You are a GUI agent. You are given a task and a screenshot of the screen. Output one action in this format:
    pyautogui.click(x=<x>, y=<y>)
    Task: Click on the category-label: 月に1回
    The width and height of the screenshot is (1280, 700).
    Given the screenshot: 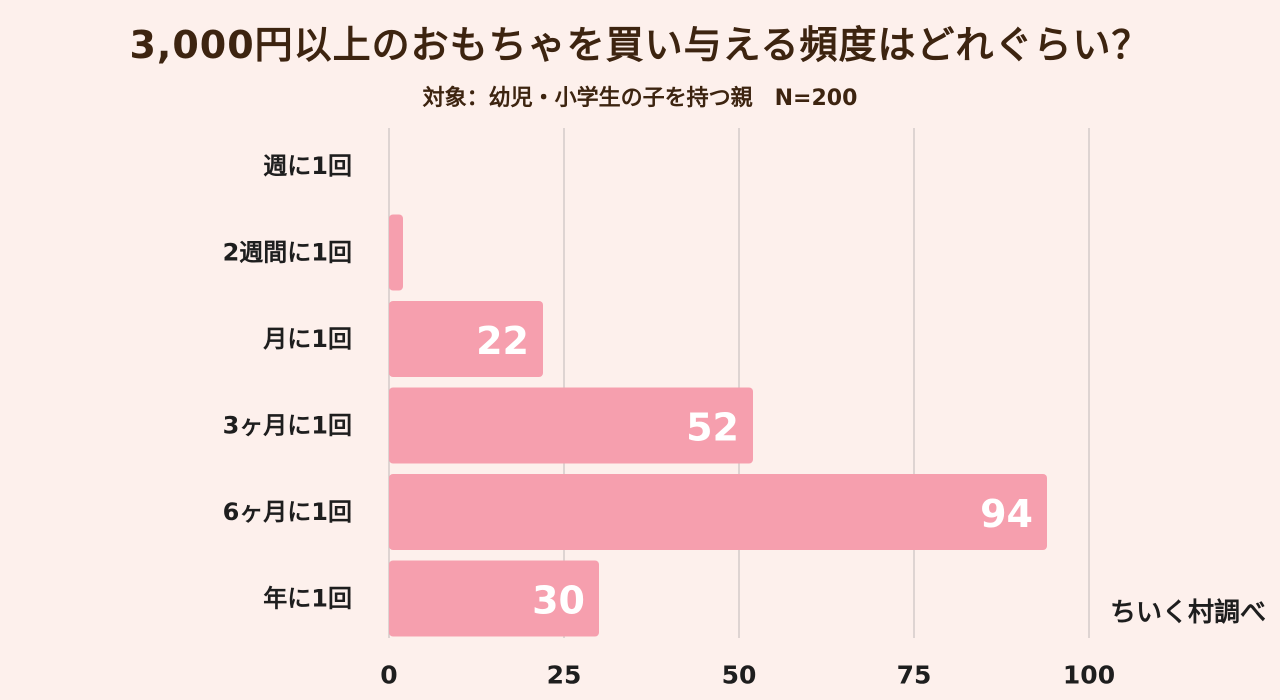 What is the action you would take?
    pyautogui.click(x=307, y=339)
    